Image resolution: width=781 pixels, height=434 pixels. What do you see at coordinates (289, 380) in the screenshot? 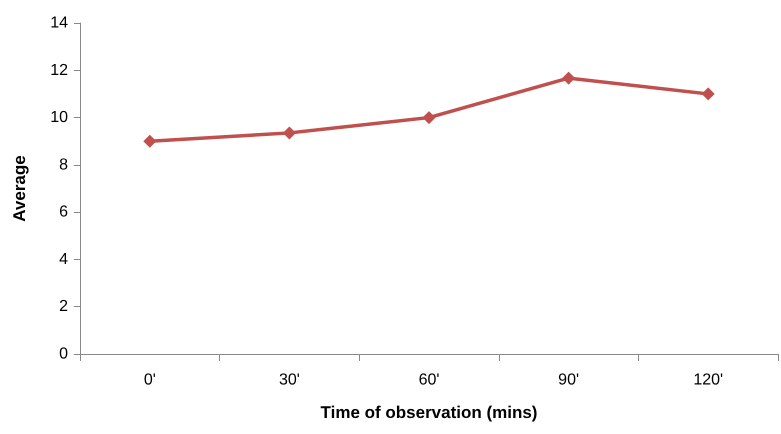
I see `x-tick-label: 30'` at bounding box center [289, 380].